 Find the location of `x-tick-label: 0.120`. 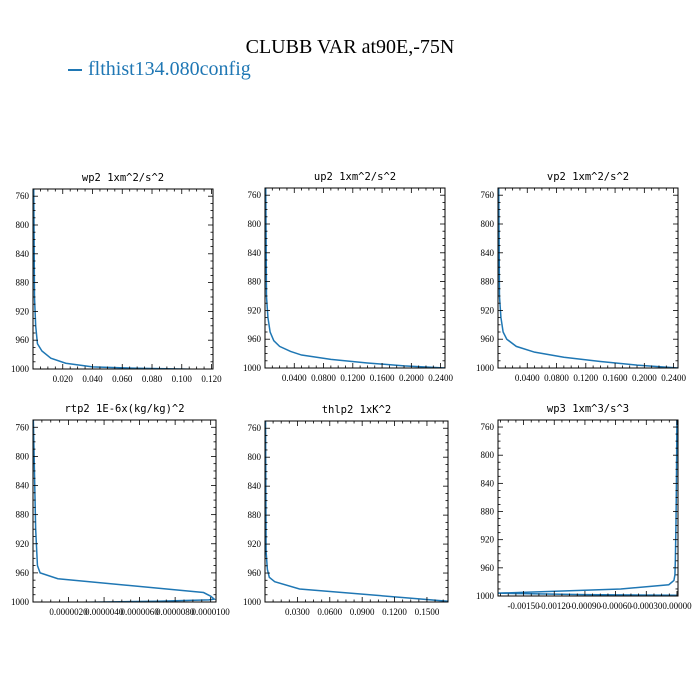

x-tick-label: 0.120 is located at coordinates (211, 379).